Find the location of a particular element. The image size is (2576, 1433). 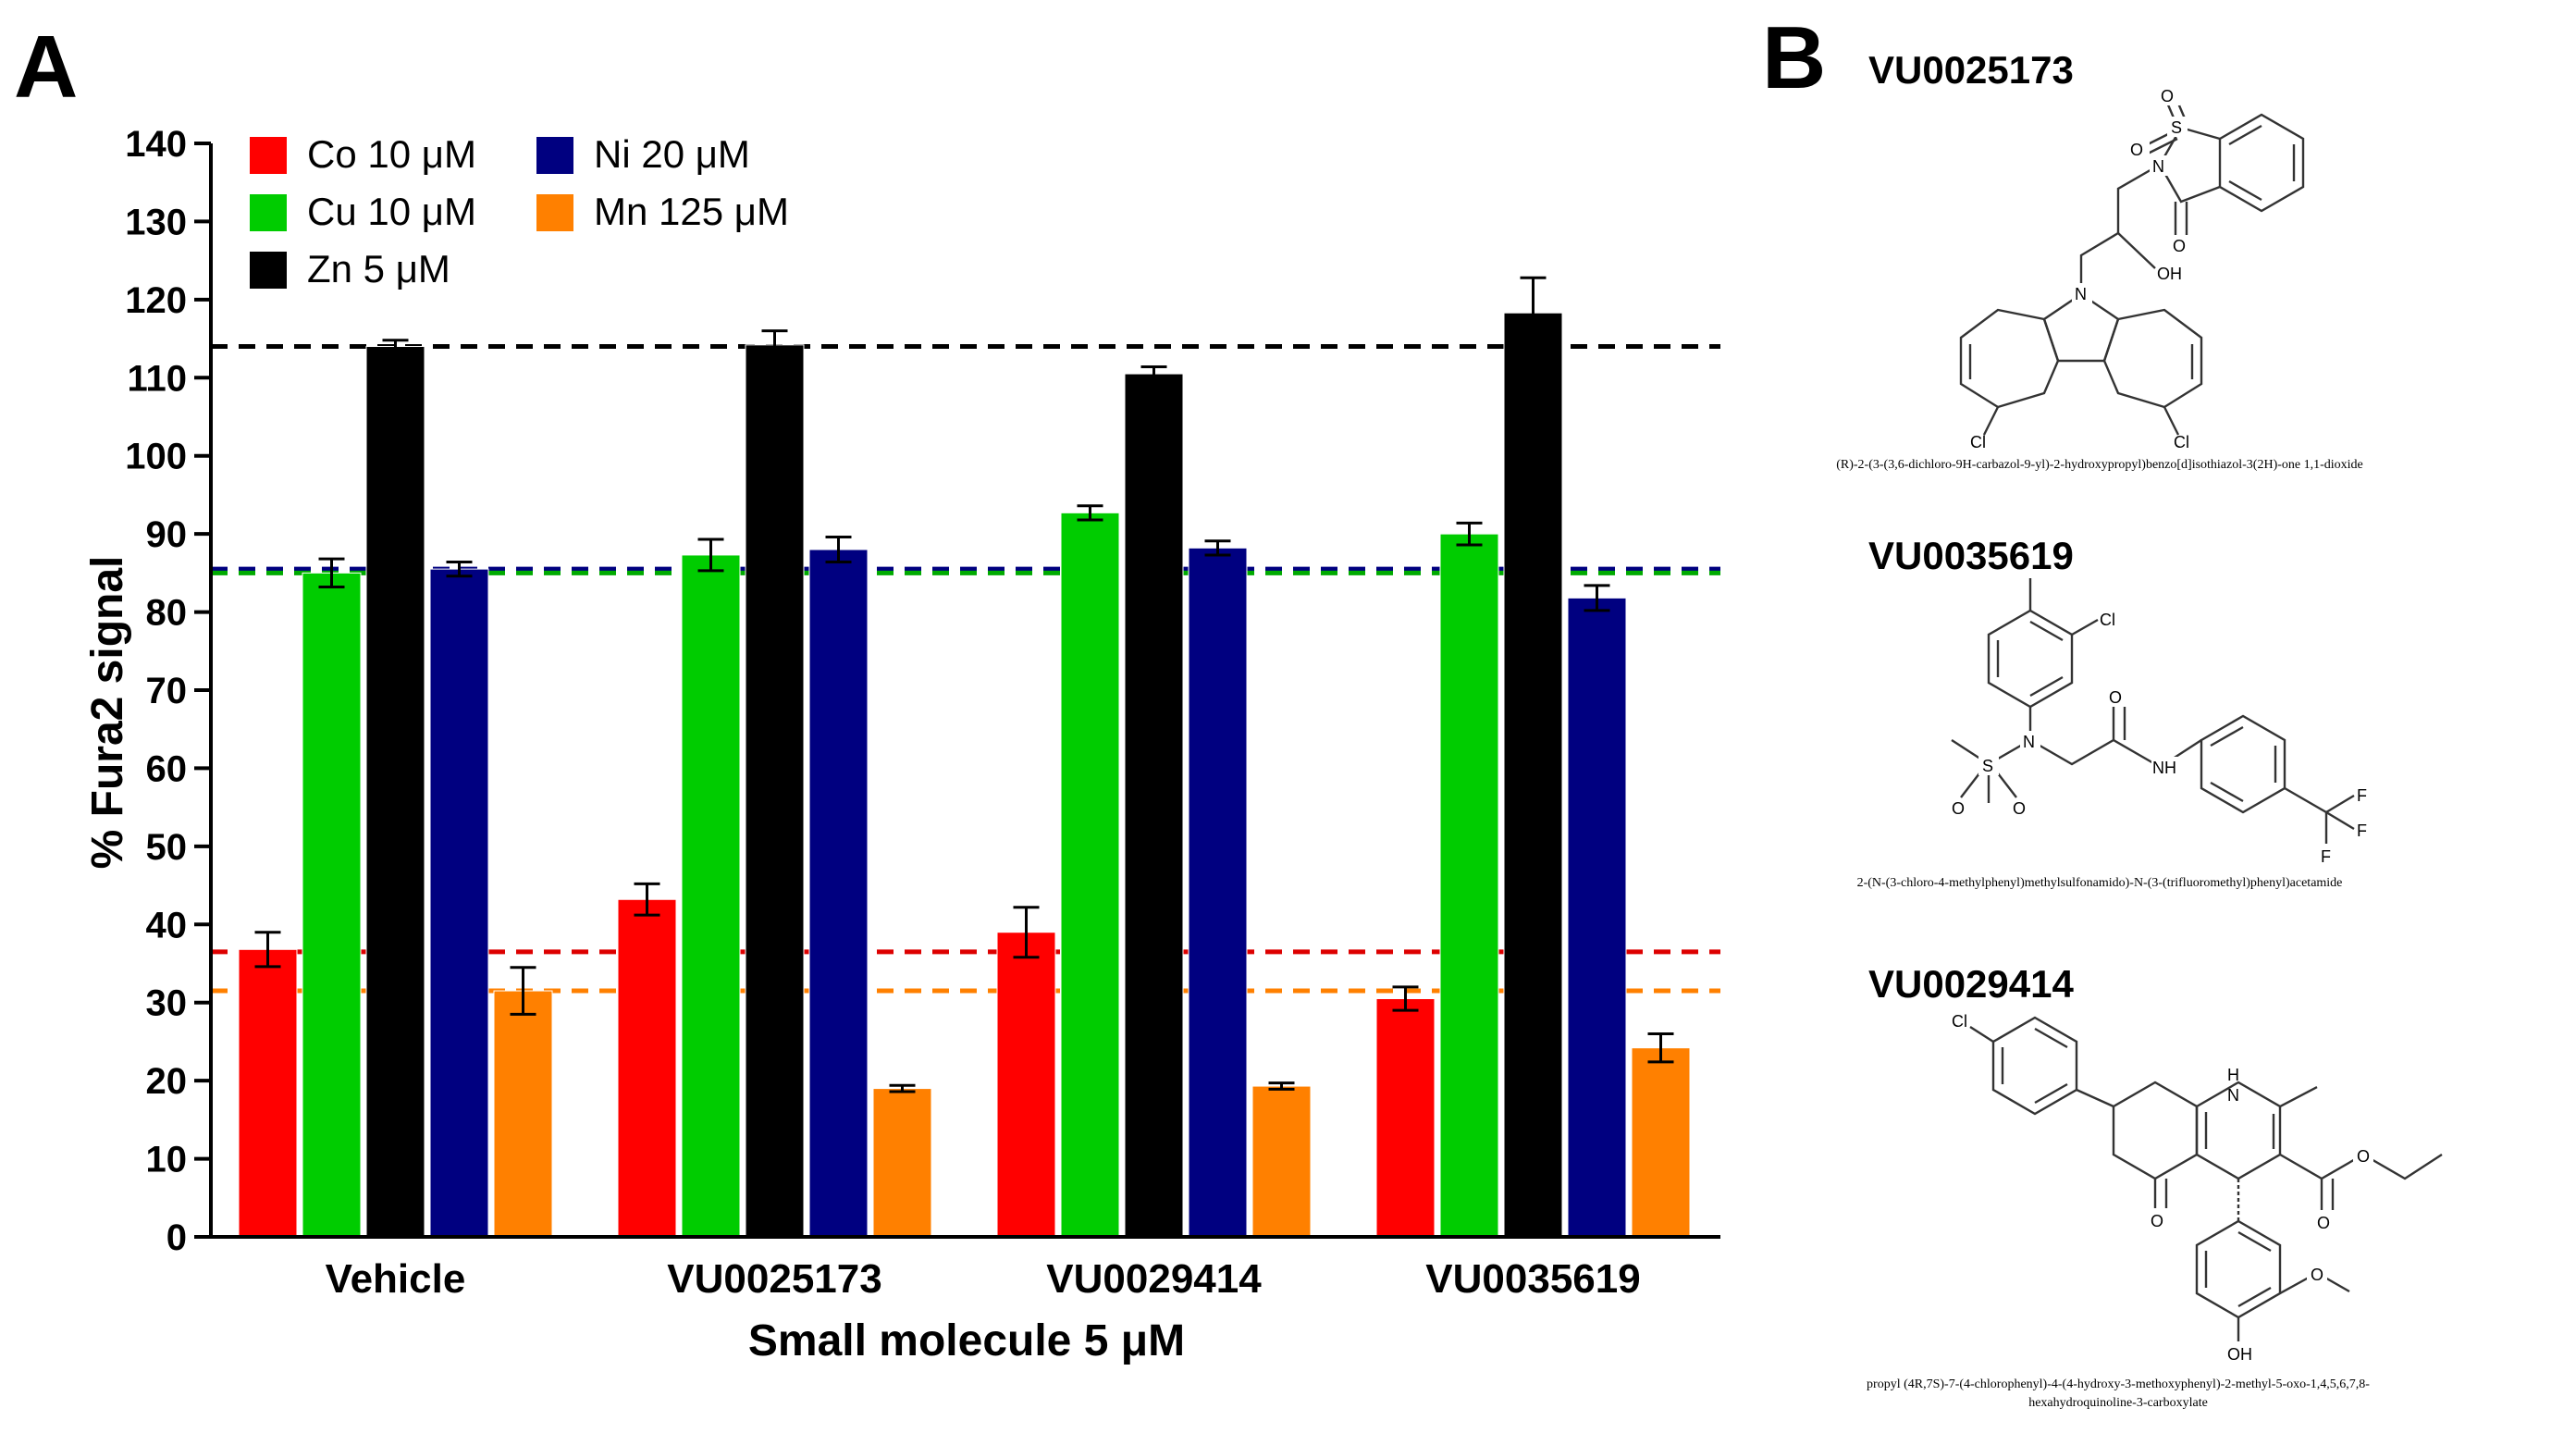

y-tick-label: 20 is located at coordinates (167, 1081).